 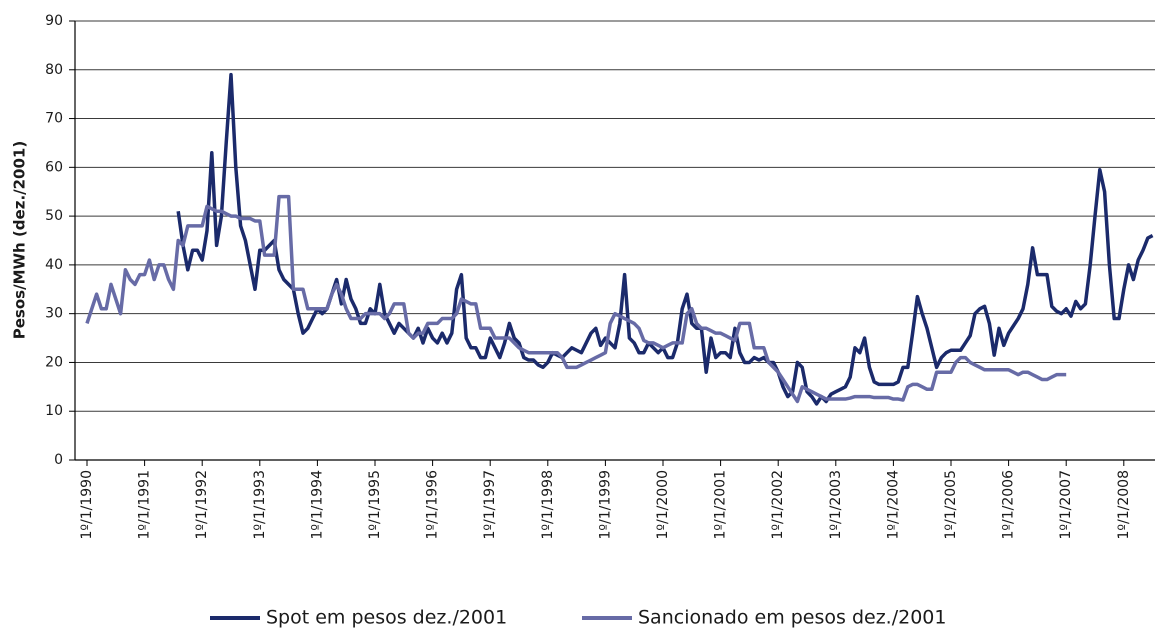 What do you see at coordinates (836, 504) in the screenshot?
I see `x-tick-label: 1º/1/2003` at bounding box center [836, 504].